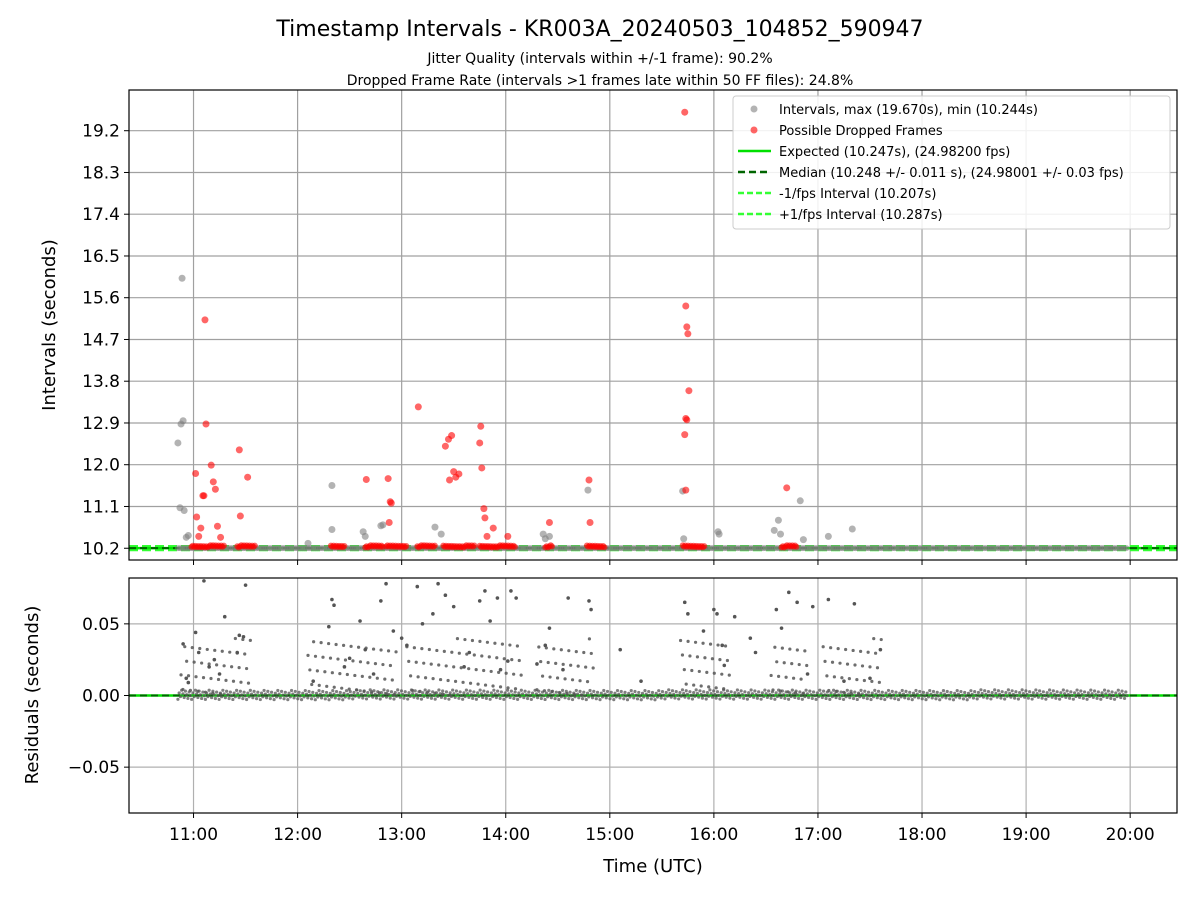  I want to click on intervals-ytick-label: 19.2, so click(101, 132).